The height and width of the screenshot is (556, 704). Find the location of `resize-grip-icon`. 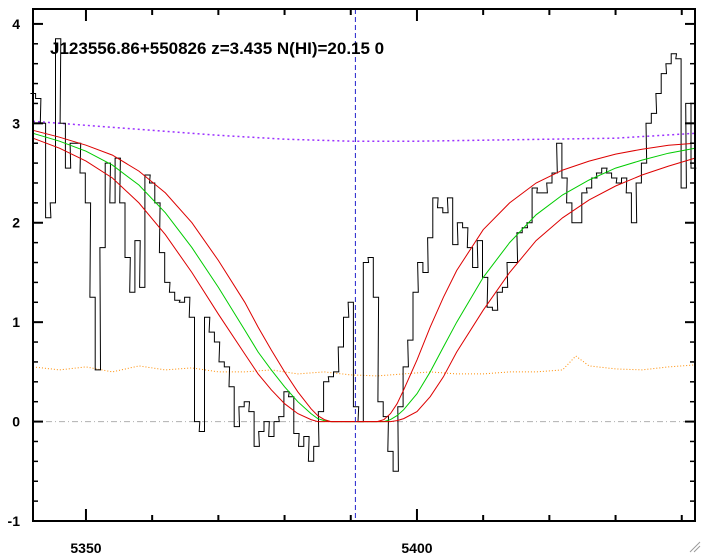

resize-grip-icon is located at coordinates (695, 547).